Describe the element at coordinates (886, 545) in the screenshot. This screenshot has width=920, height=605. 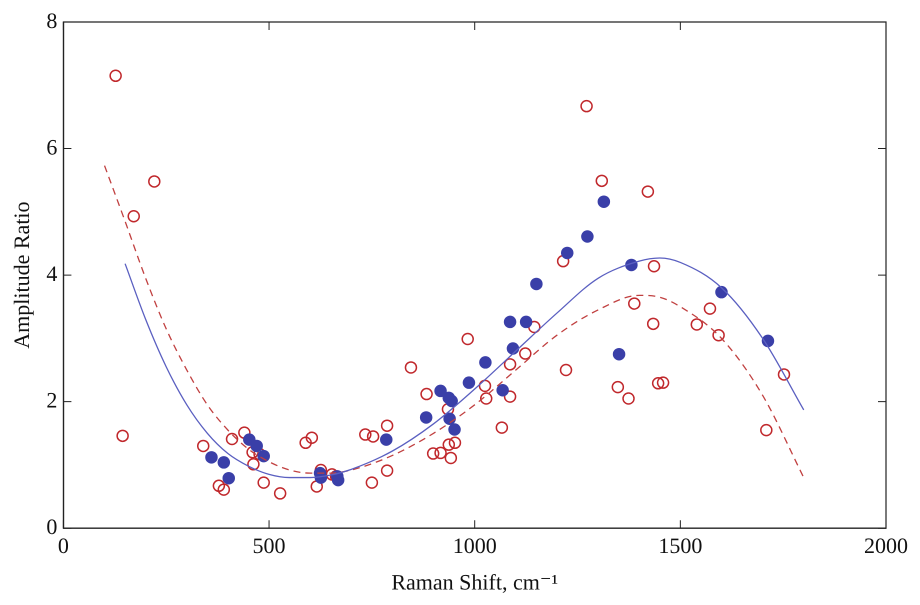
I see `x-tick-label: 2000` at that location.